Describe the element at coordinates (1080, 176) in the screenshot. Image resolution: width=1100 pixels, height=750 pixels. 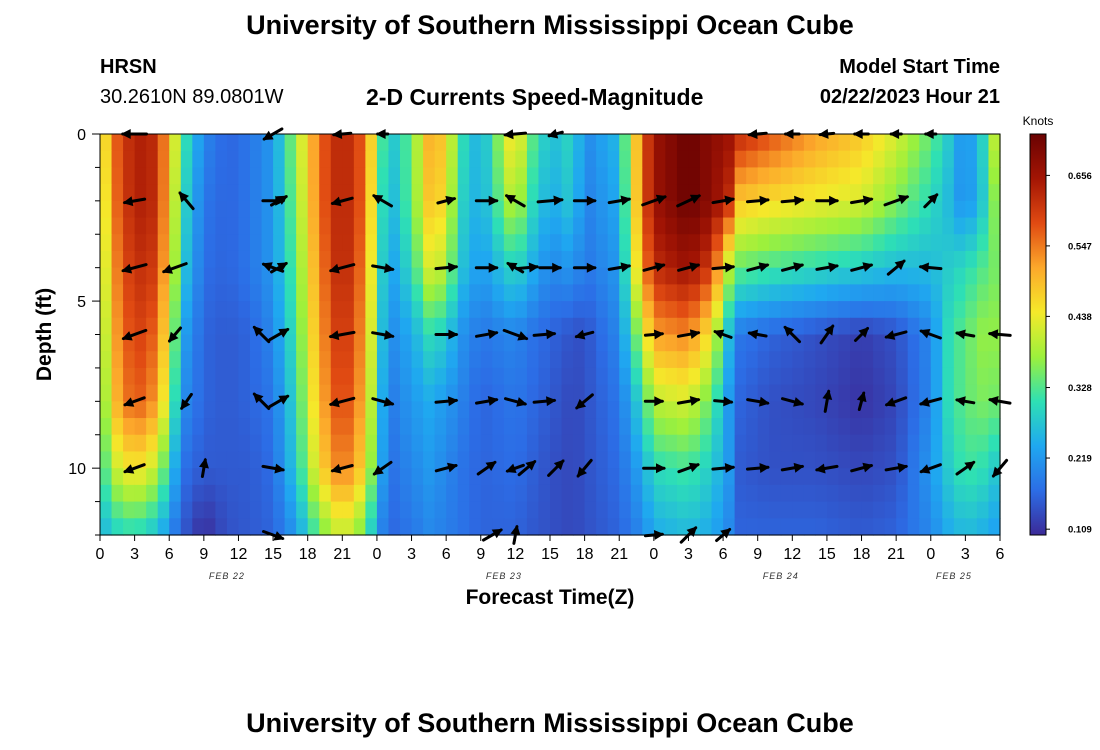
I see `colorbar-tick-label: 0.656` at that location.